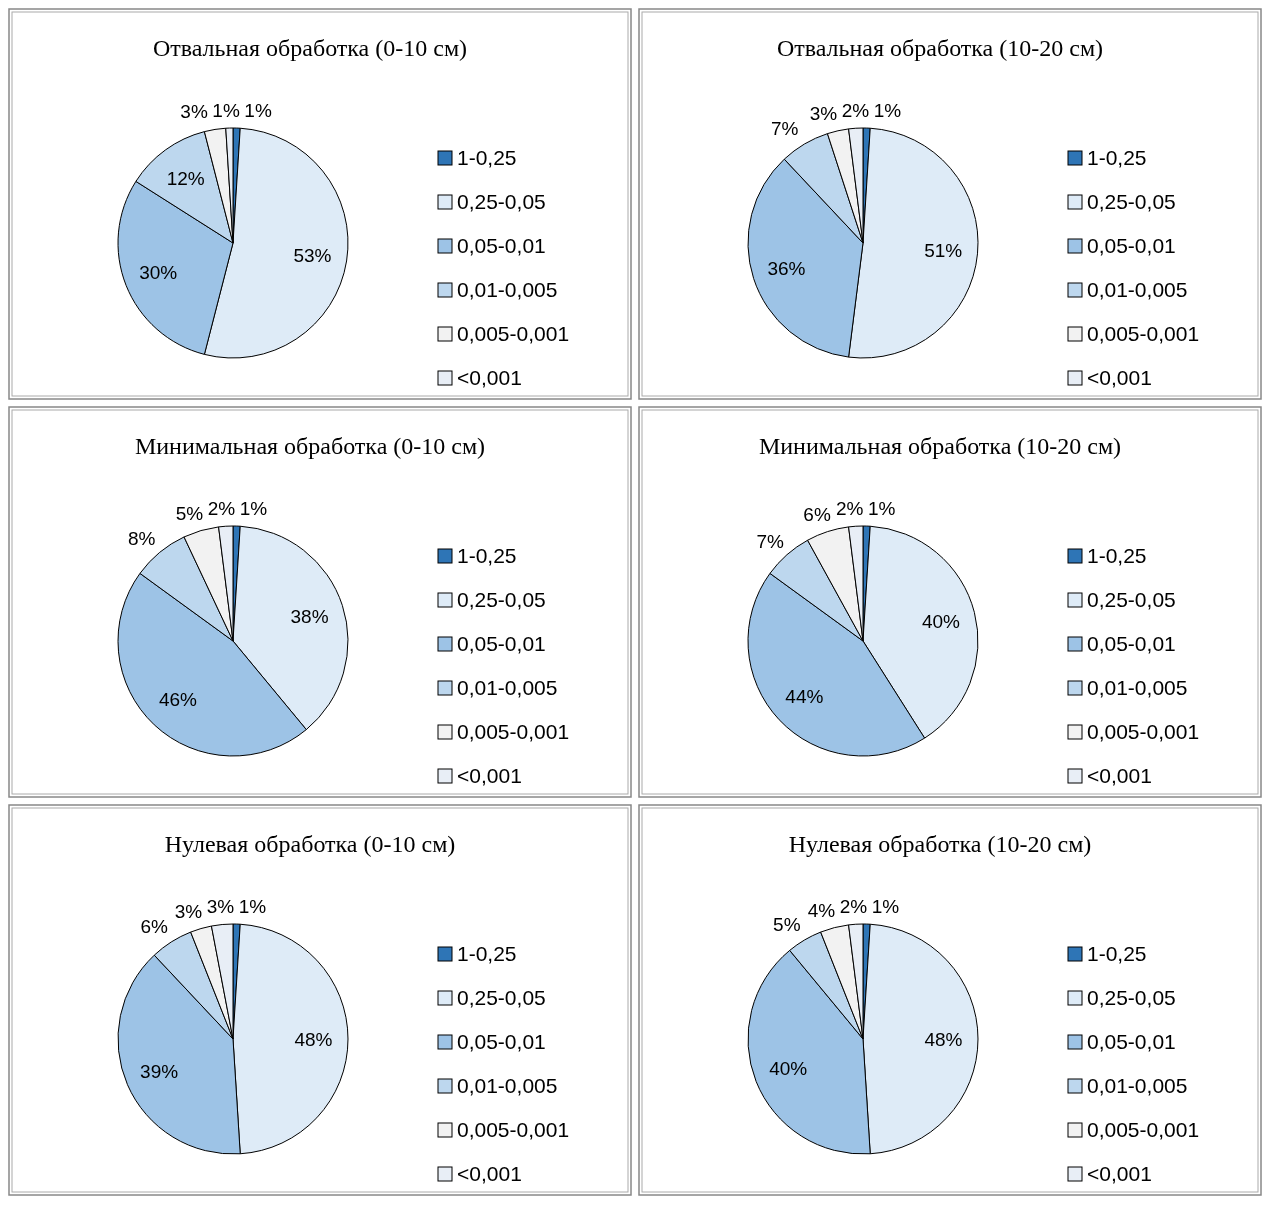  Describe the element at coordinates (786, 268) in the screenshot. I see `data-label: 36%` at that location.